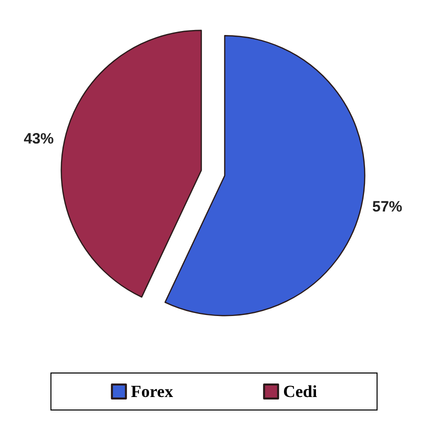 Image resolution: width=428 pixels, height=440 pixels. Describe the element at coordinates (387, 207) in the screenshot. I see `data-label: 57%` at that location.